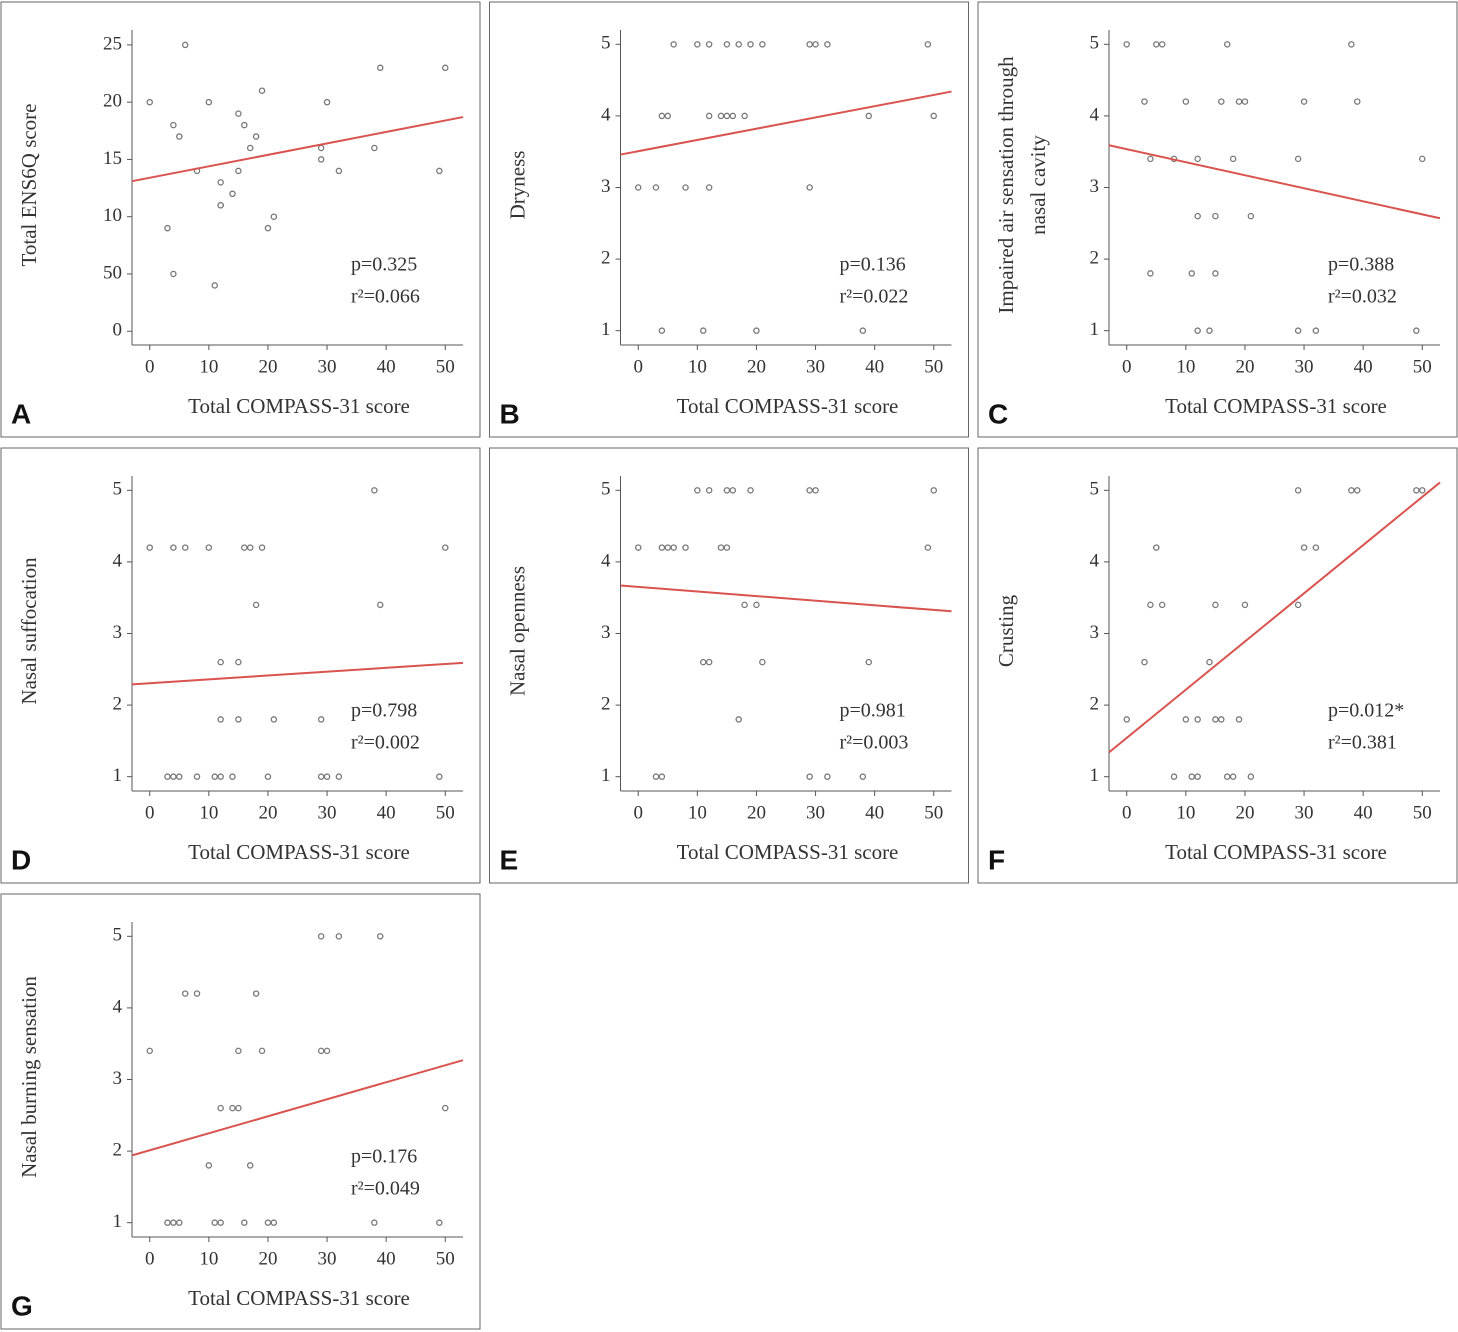 The height and width of the screenshot is (1332, 1458). I want to click on x-tick-label: 0, so click(1127, 366).